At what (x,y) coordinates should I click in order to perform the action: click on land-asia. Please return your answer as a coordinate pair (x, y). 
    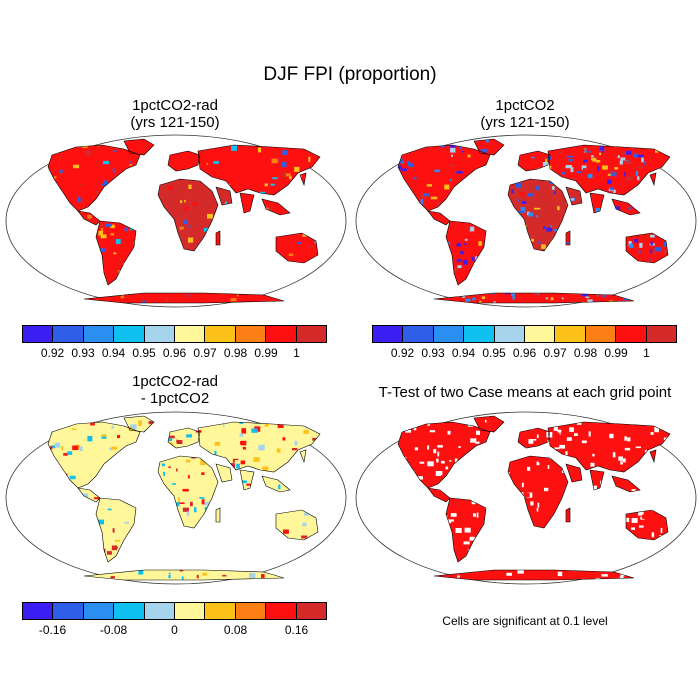
    Looking at the image, I should click on (609, 170).